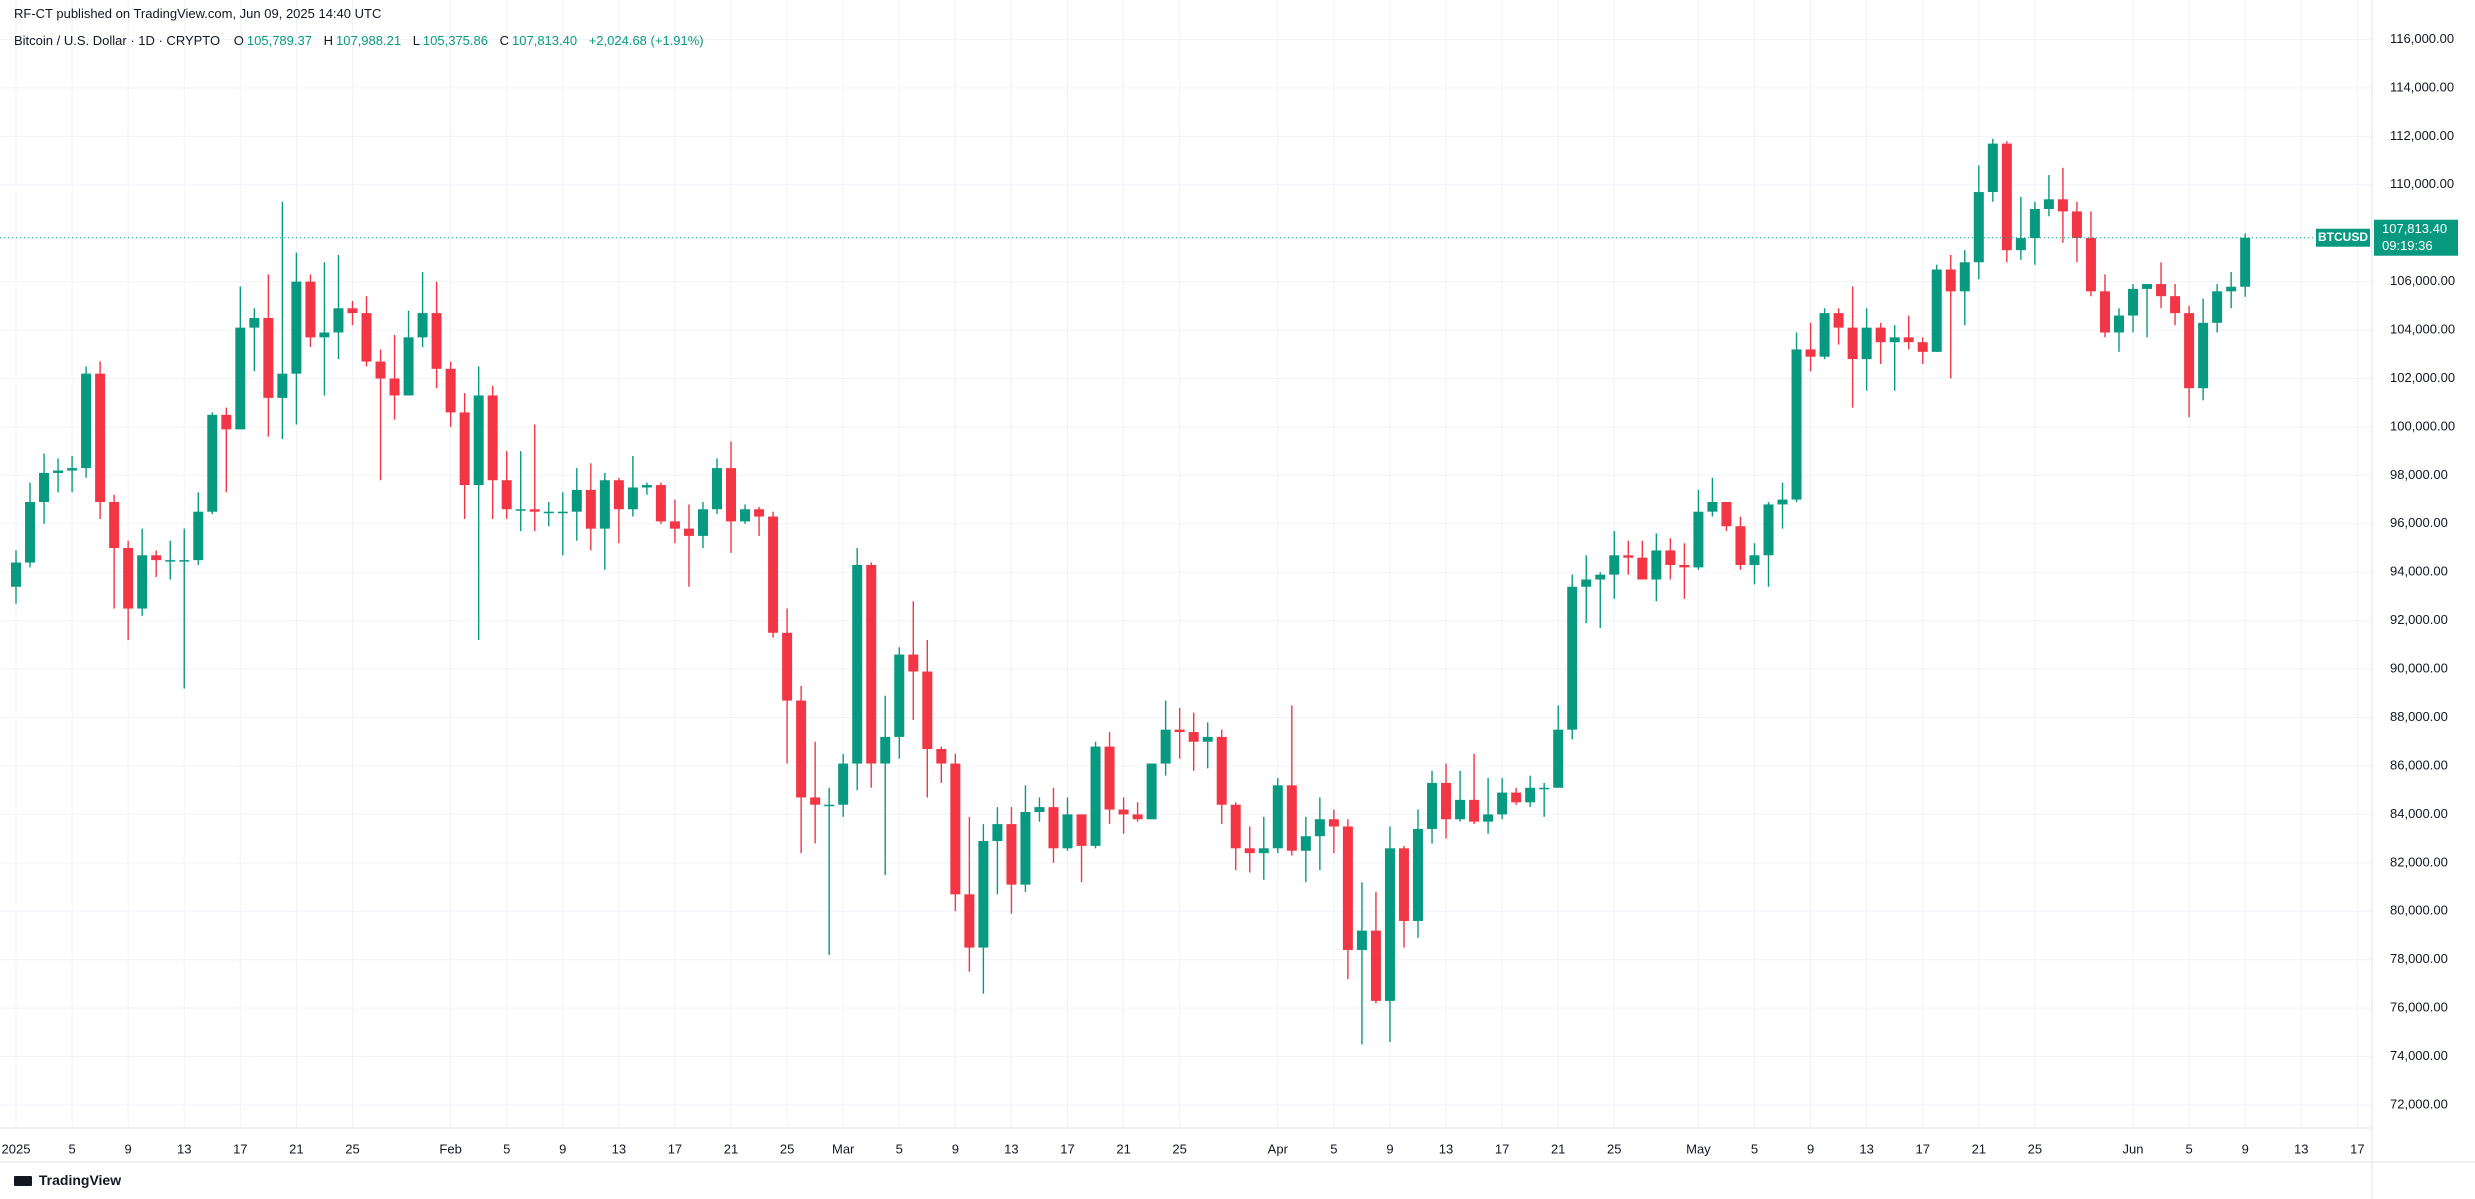 The width and height of the screenshot is (2475, 1199). I want to click on x-tick-label: Apr, so click(1278, 1148).